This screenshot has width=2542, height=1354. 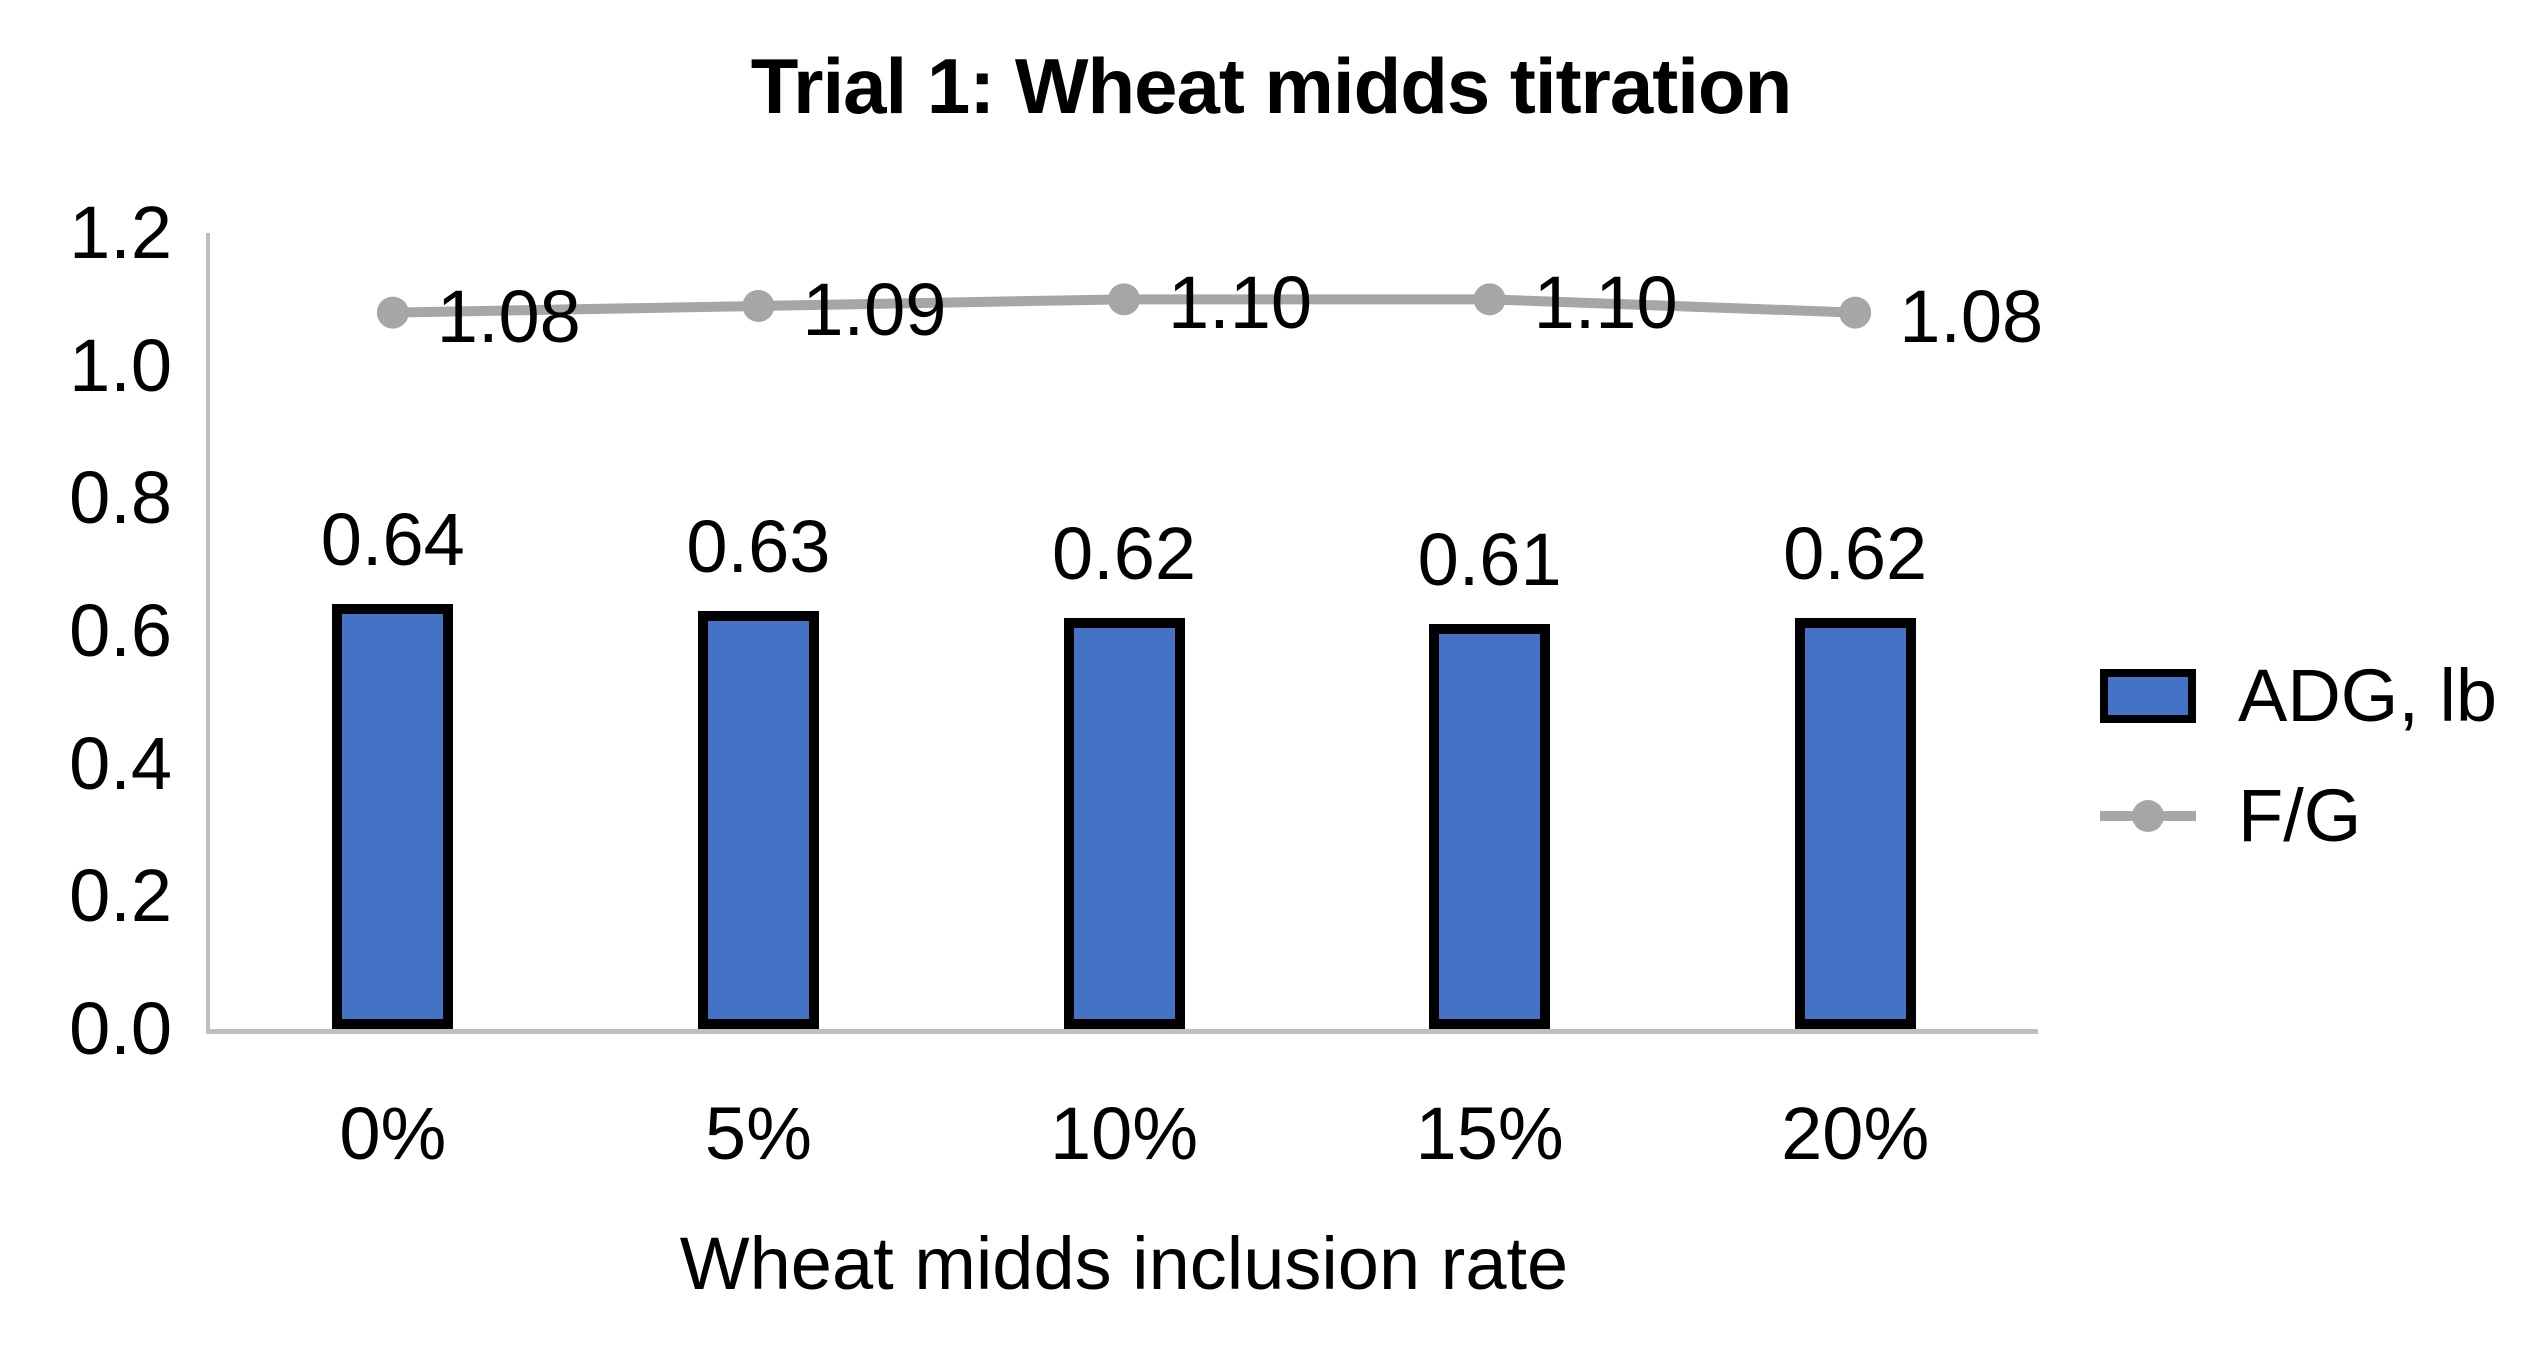 What do you see at coordinates (874, 309) in the screenshot?
I see `fg-value-label: 1.09` at bounding box center [874, 309].